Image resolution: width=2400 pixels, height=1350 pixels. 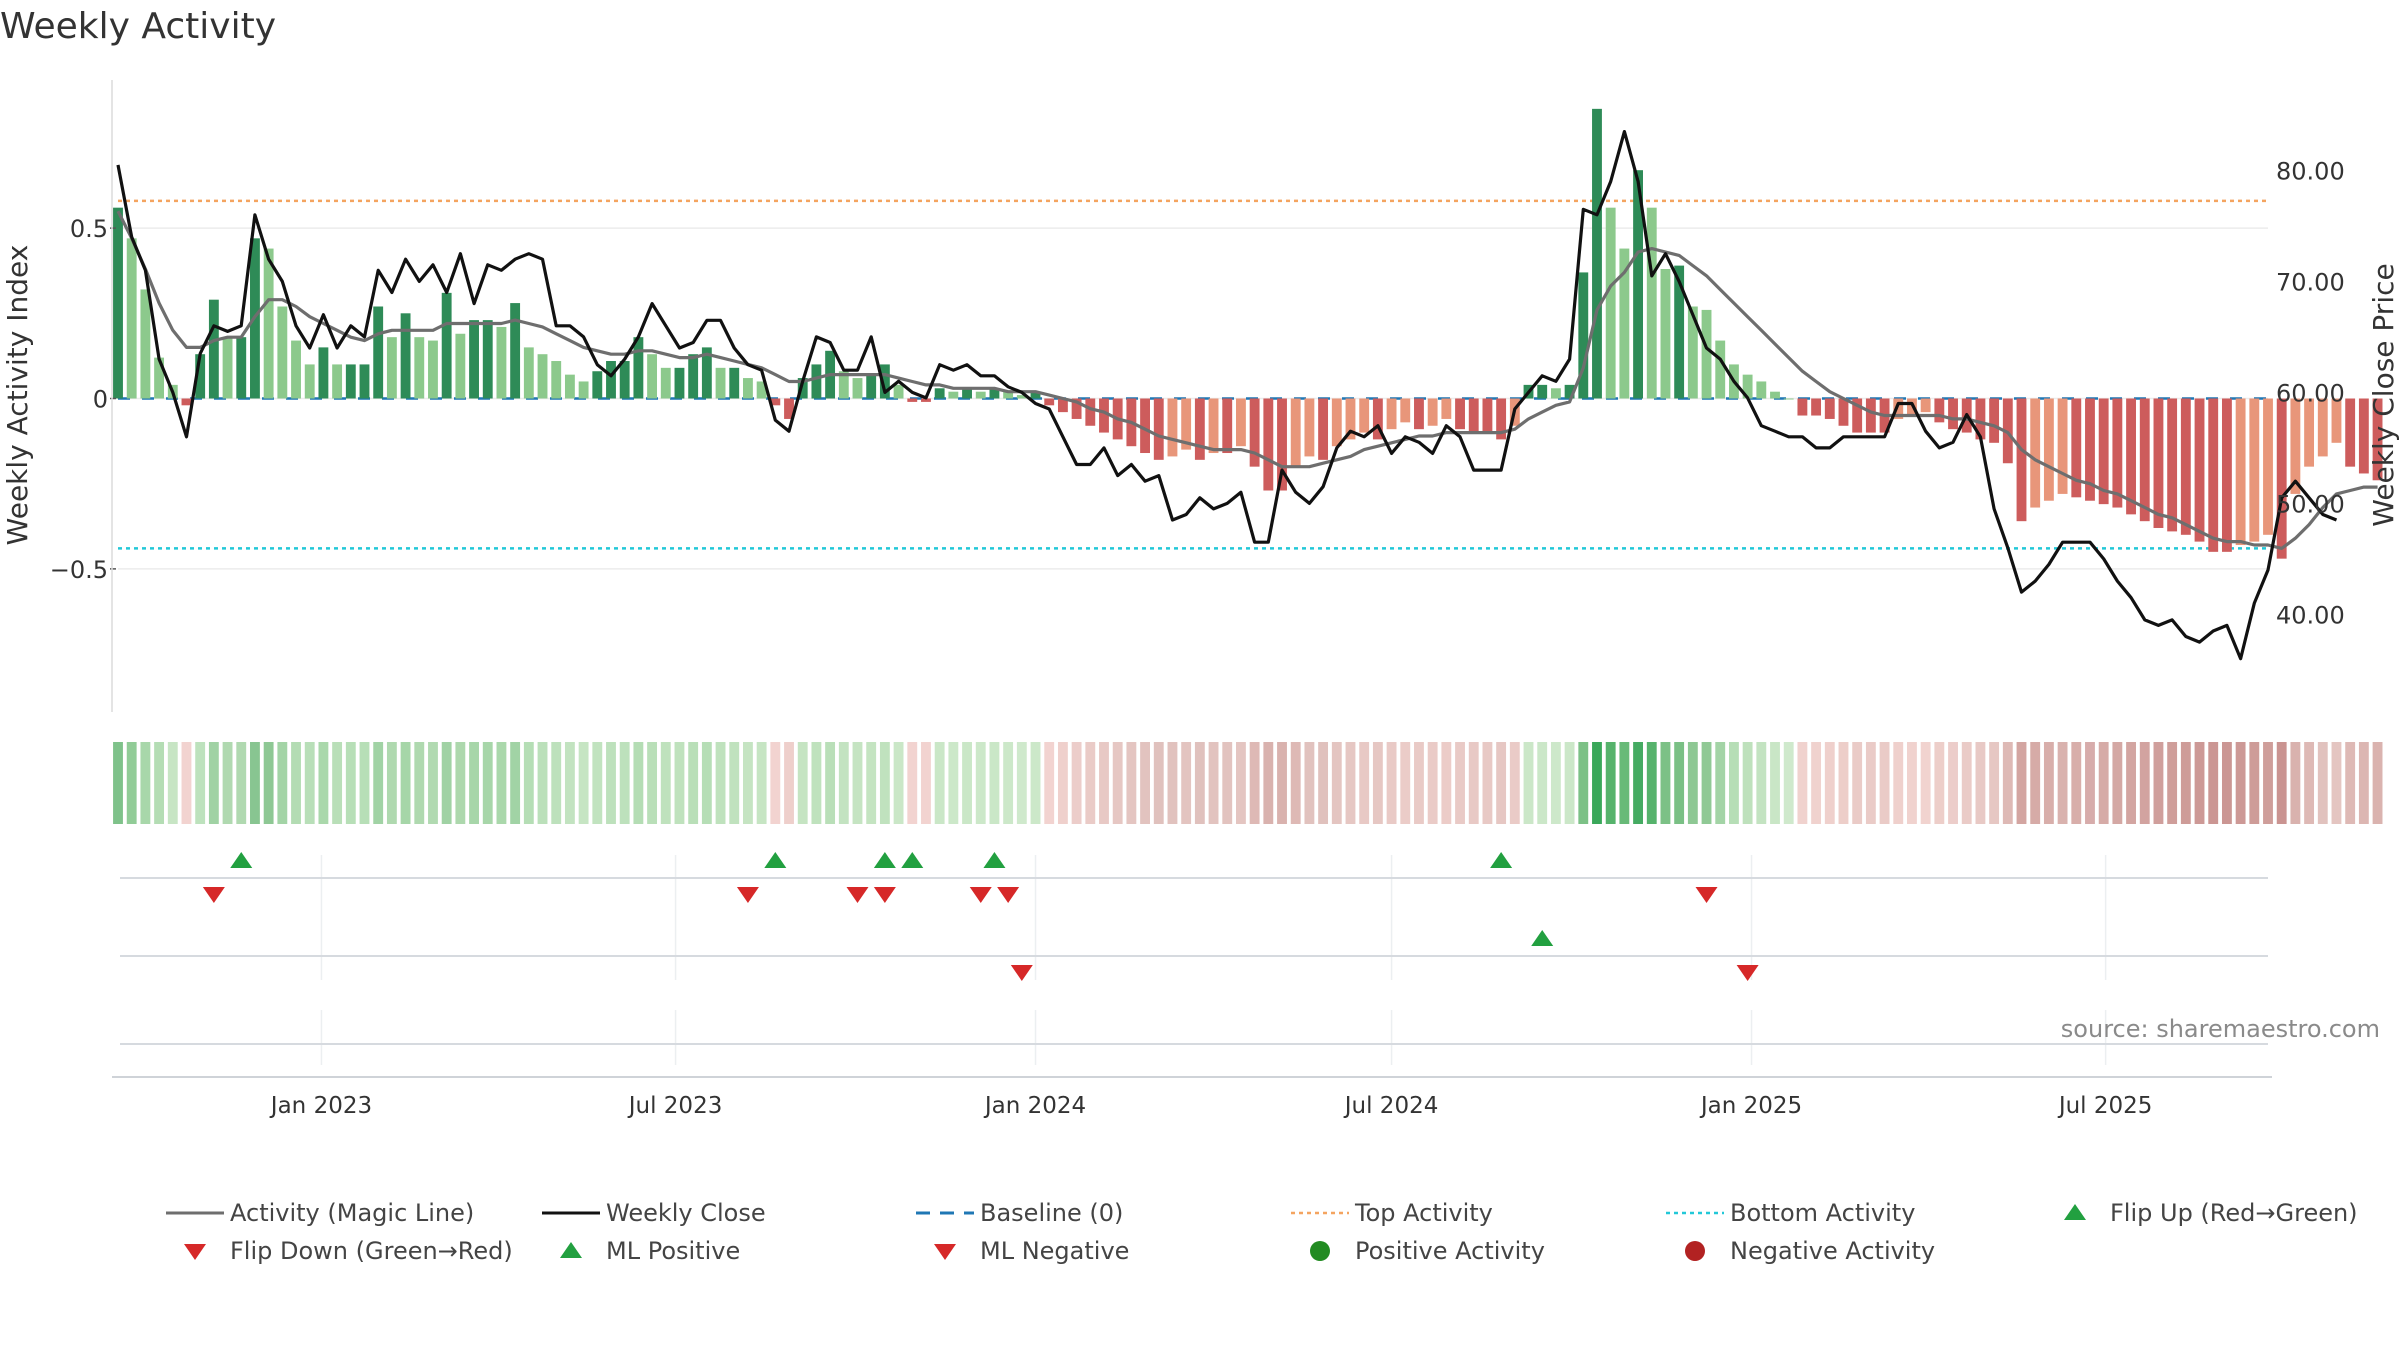 I want to click on y-tick-label: 0.5, so click(x=89, y=229).